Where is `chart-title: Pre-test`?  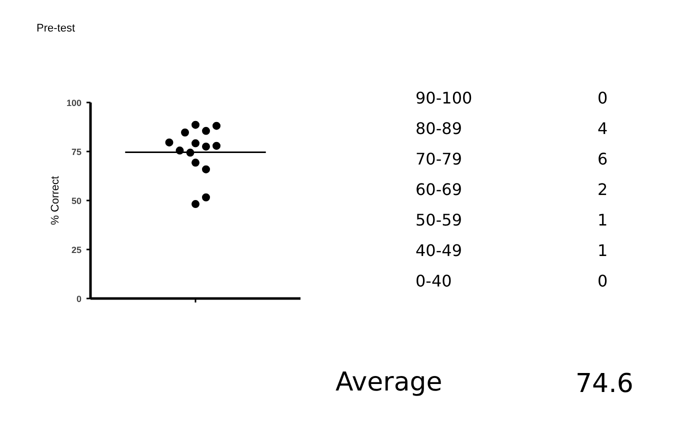
chart-title: Pre-test is located at coordinates (56, 28).